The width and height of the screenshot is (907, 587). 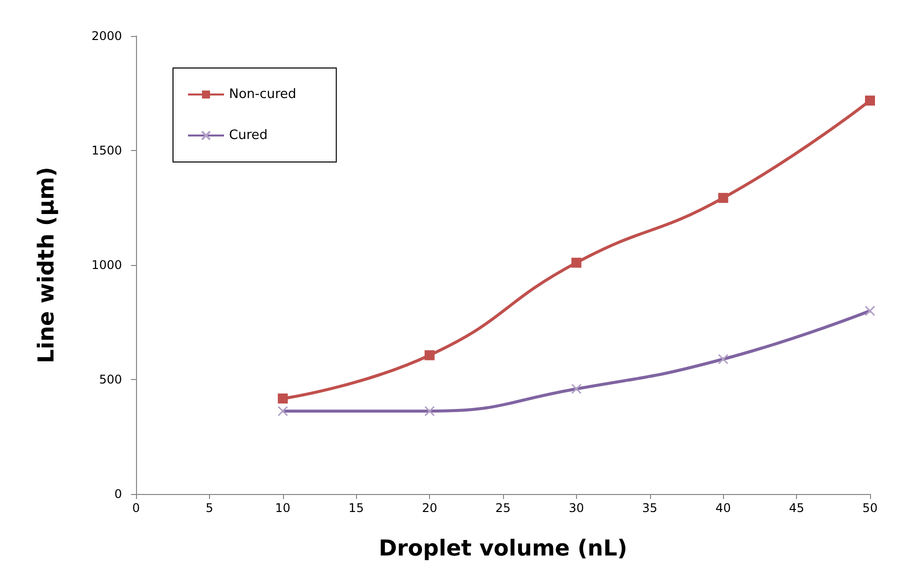 I want to click on x-tick-label: 25, so click(x=503, y=508).